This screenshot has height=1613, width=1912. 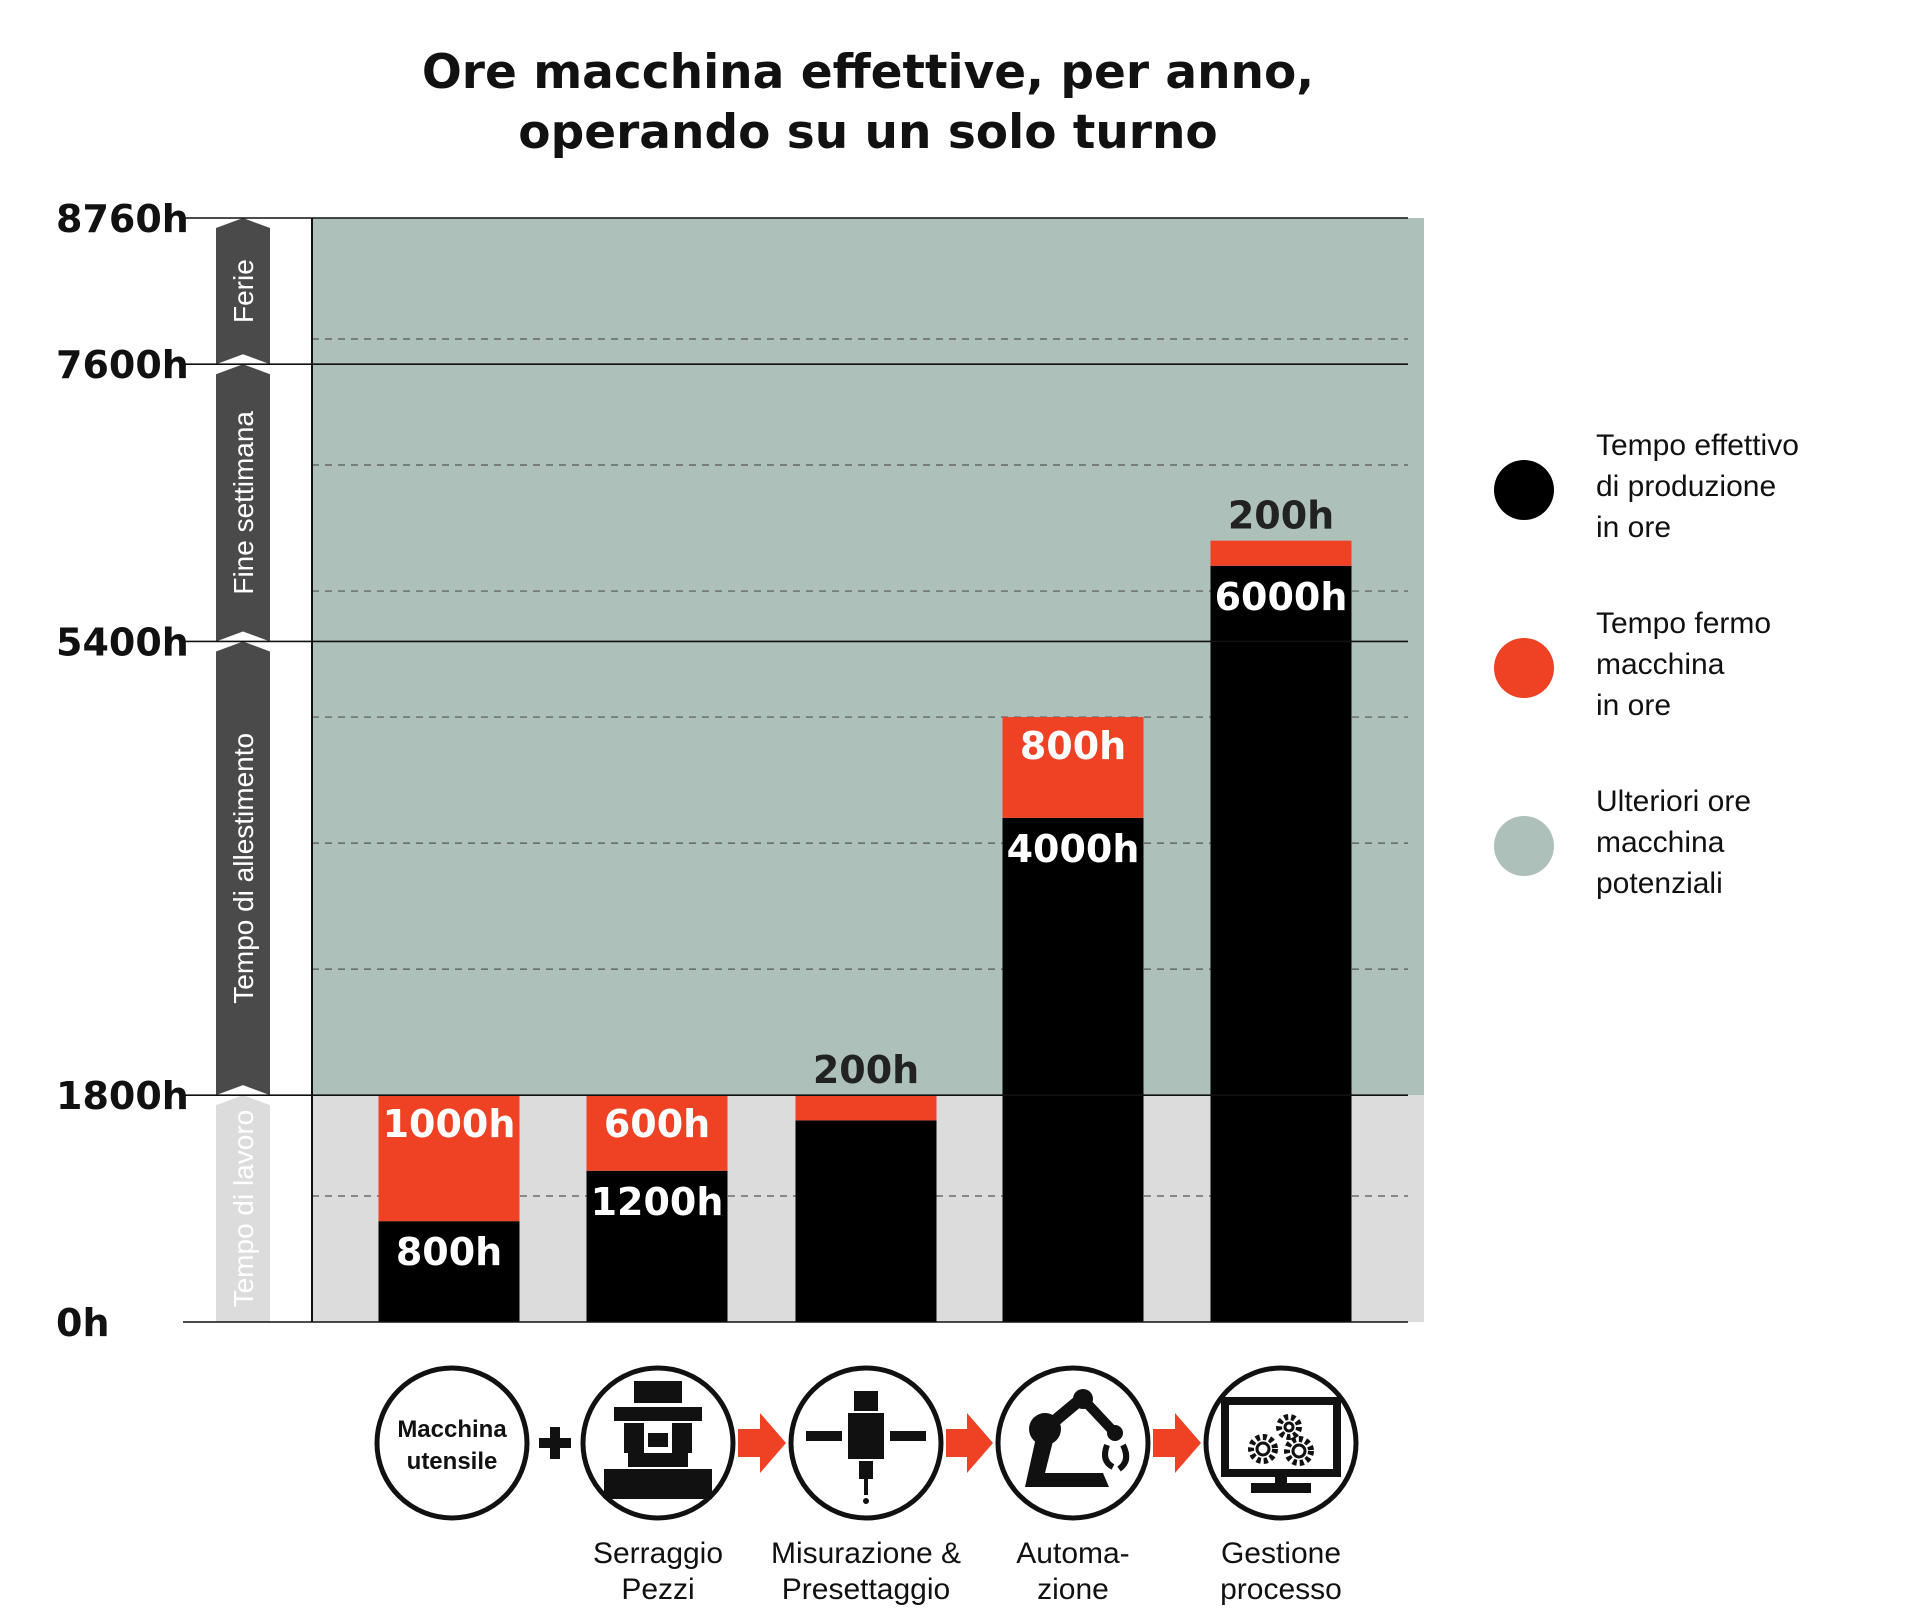 I want to click on monitor-gears-icon, so click(x=1281, y=1445).